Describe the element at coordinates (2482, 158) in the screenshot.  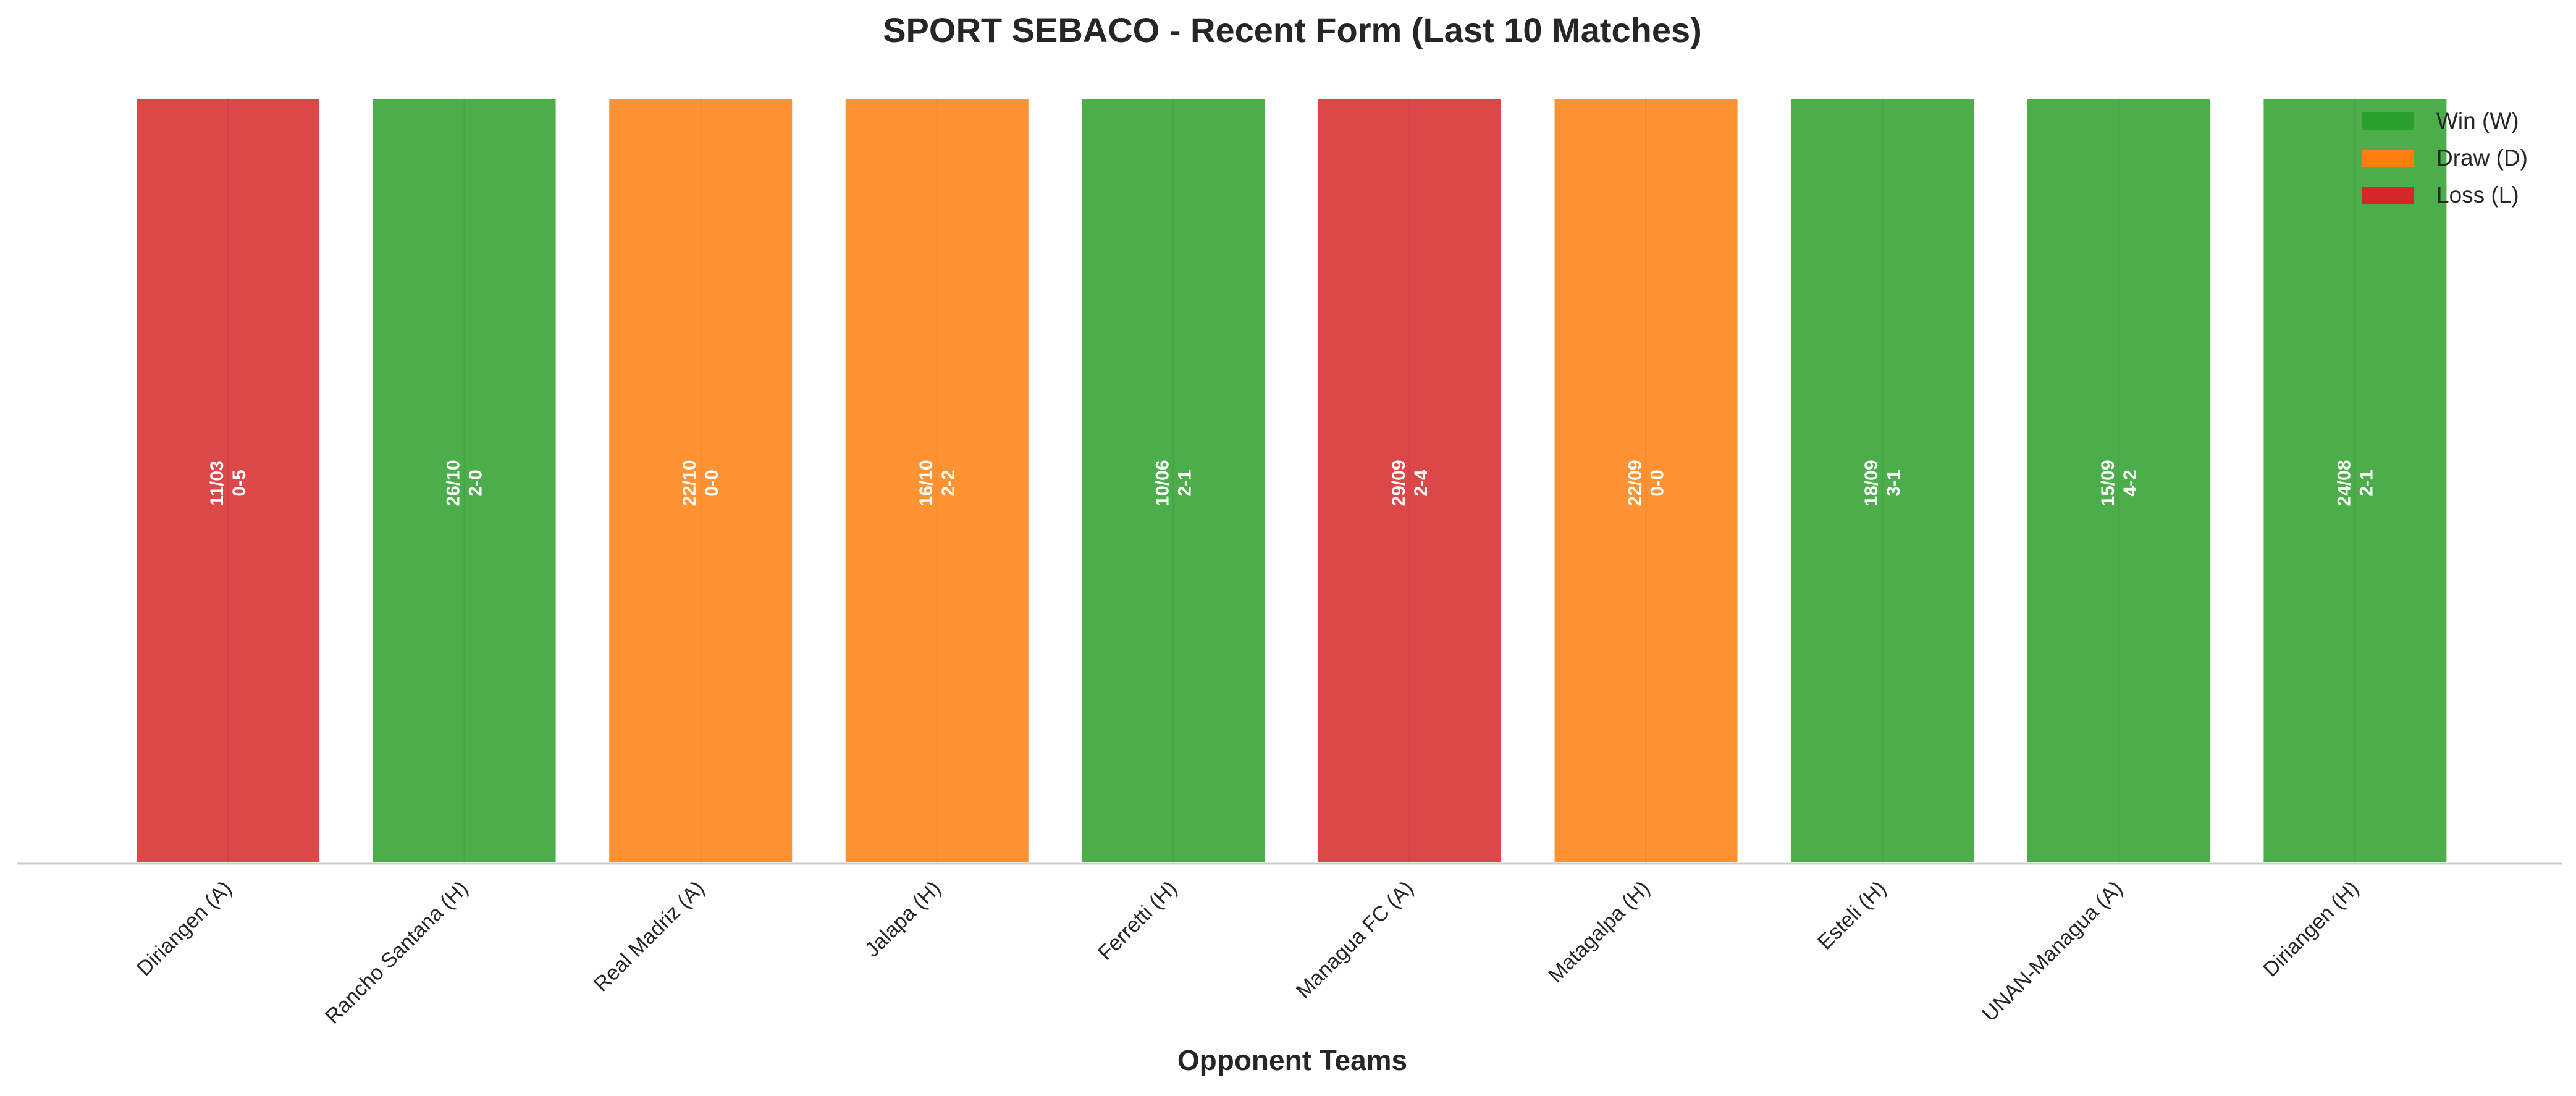
I see `legend-label-d: Draw (D)` at that location.